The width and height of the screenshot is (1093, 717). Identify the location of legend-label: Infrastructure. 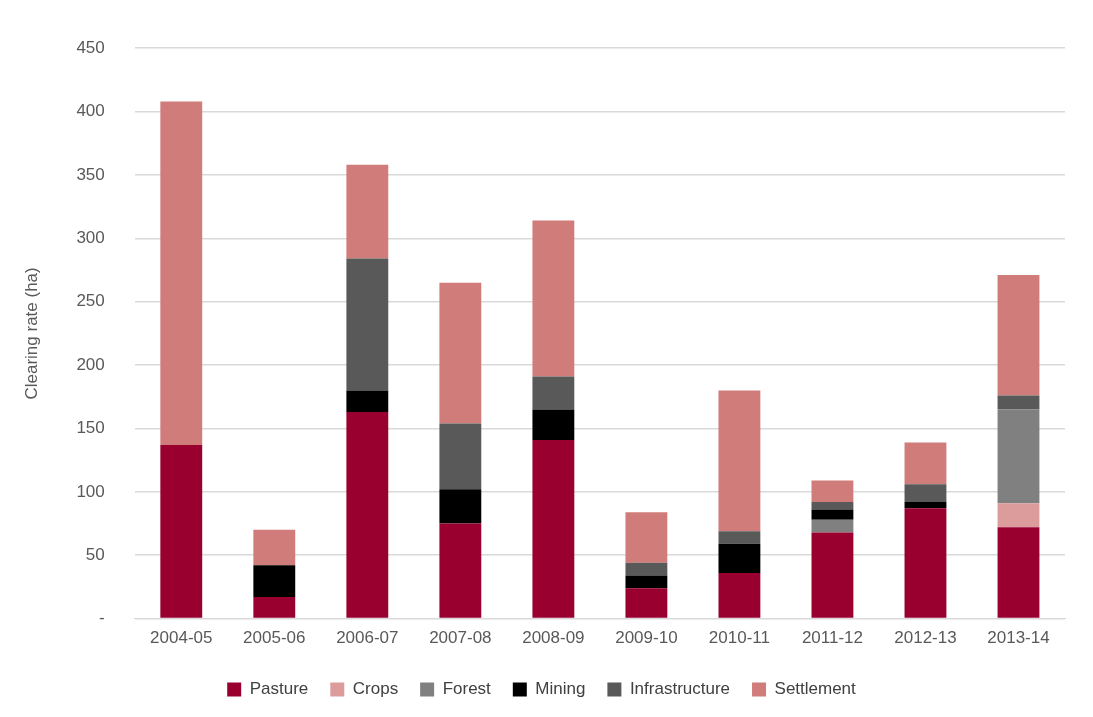
(680, 689).